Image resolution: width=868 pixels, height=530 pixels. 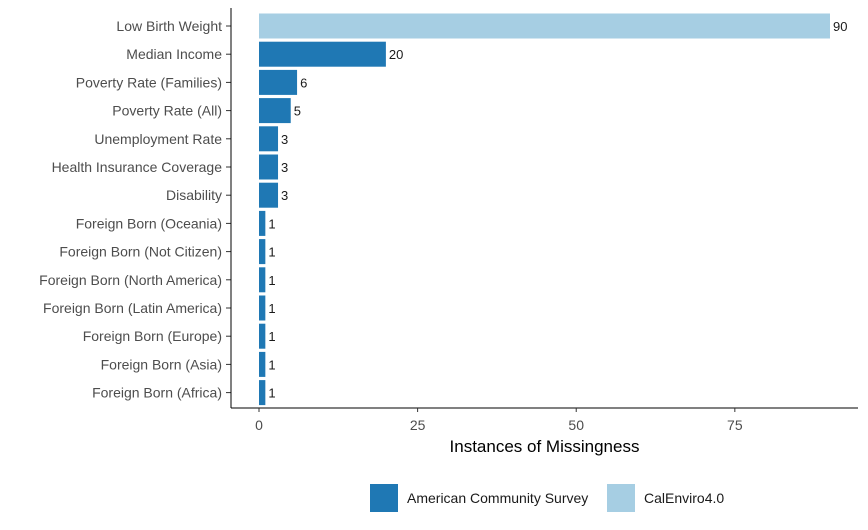 What do you see at coordinates (152, 336) in the screenshot?
I see `y-tick-label: Foreign Born (Europe)` at bounding box center [152, 336].